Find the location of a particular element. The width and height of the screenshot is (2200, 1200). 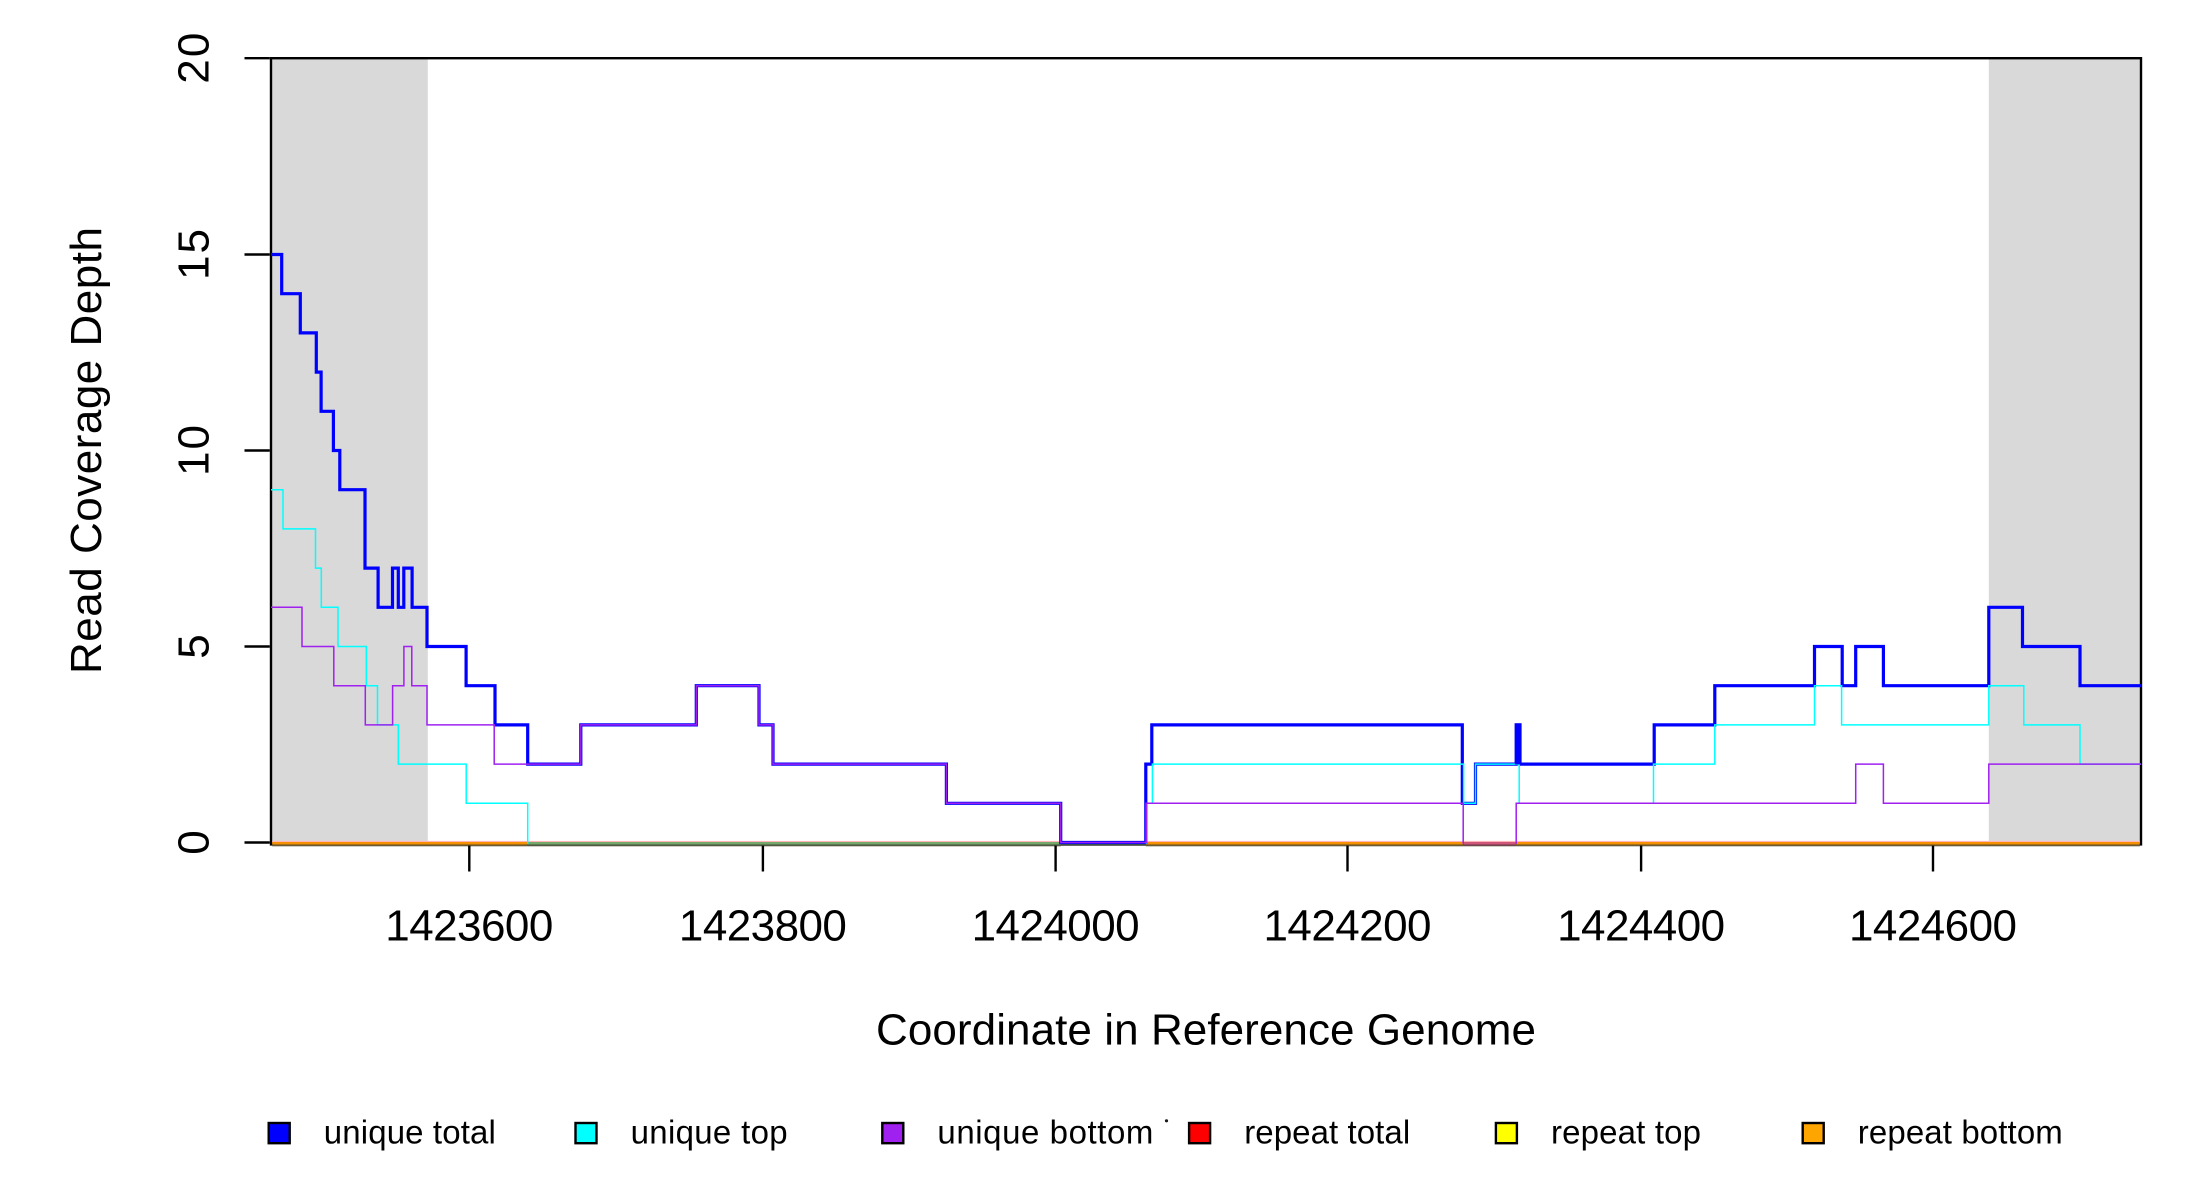

svg-text: unique total is located at coordinates (410, 1132).